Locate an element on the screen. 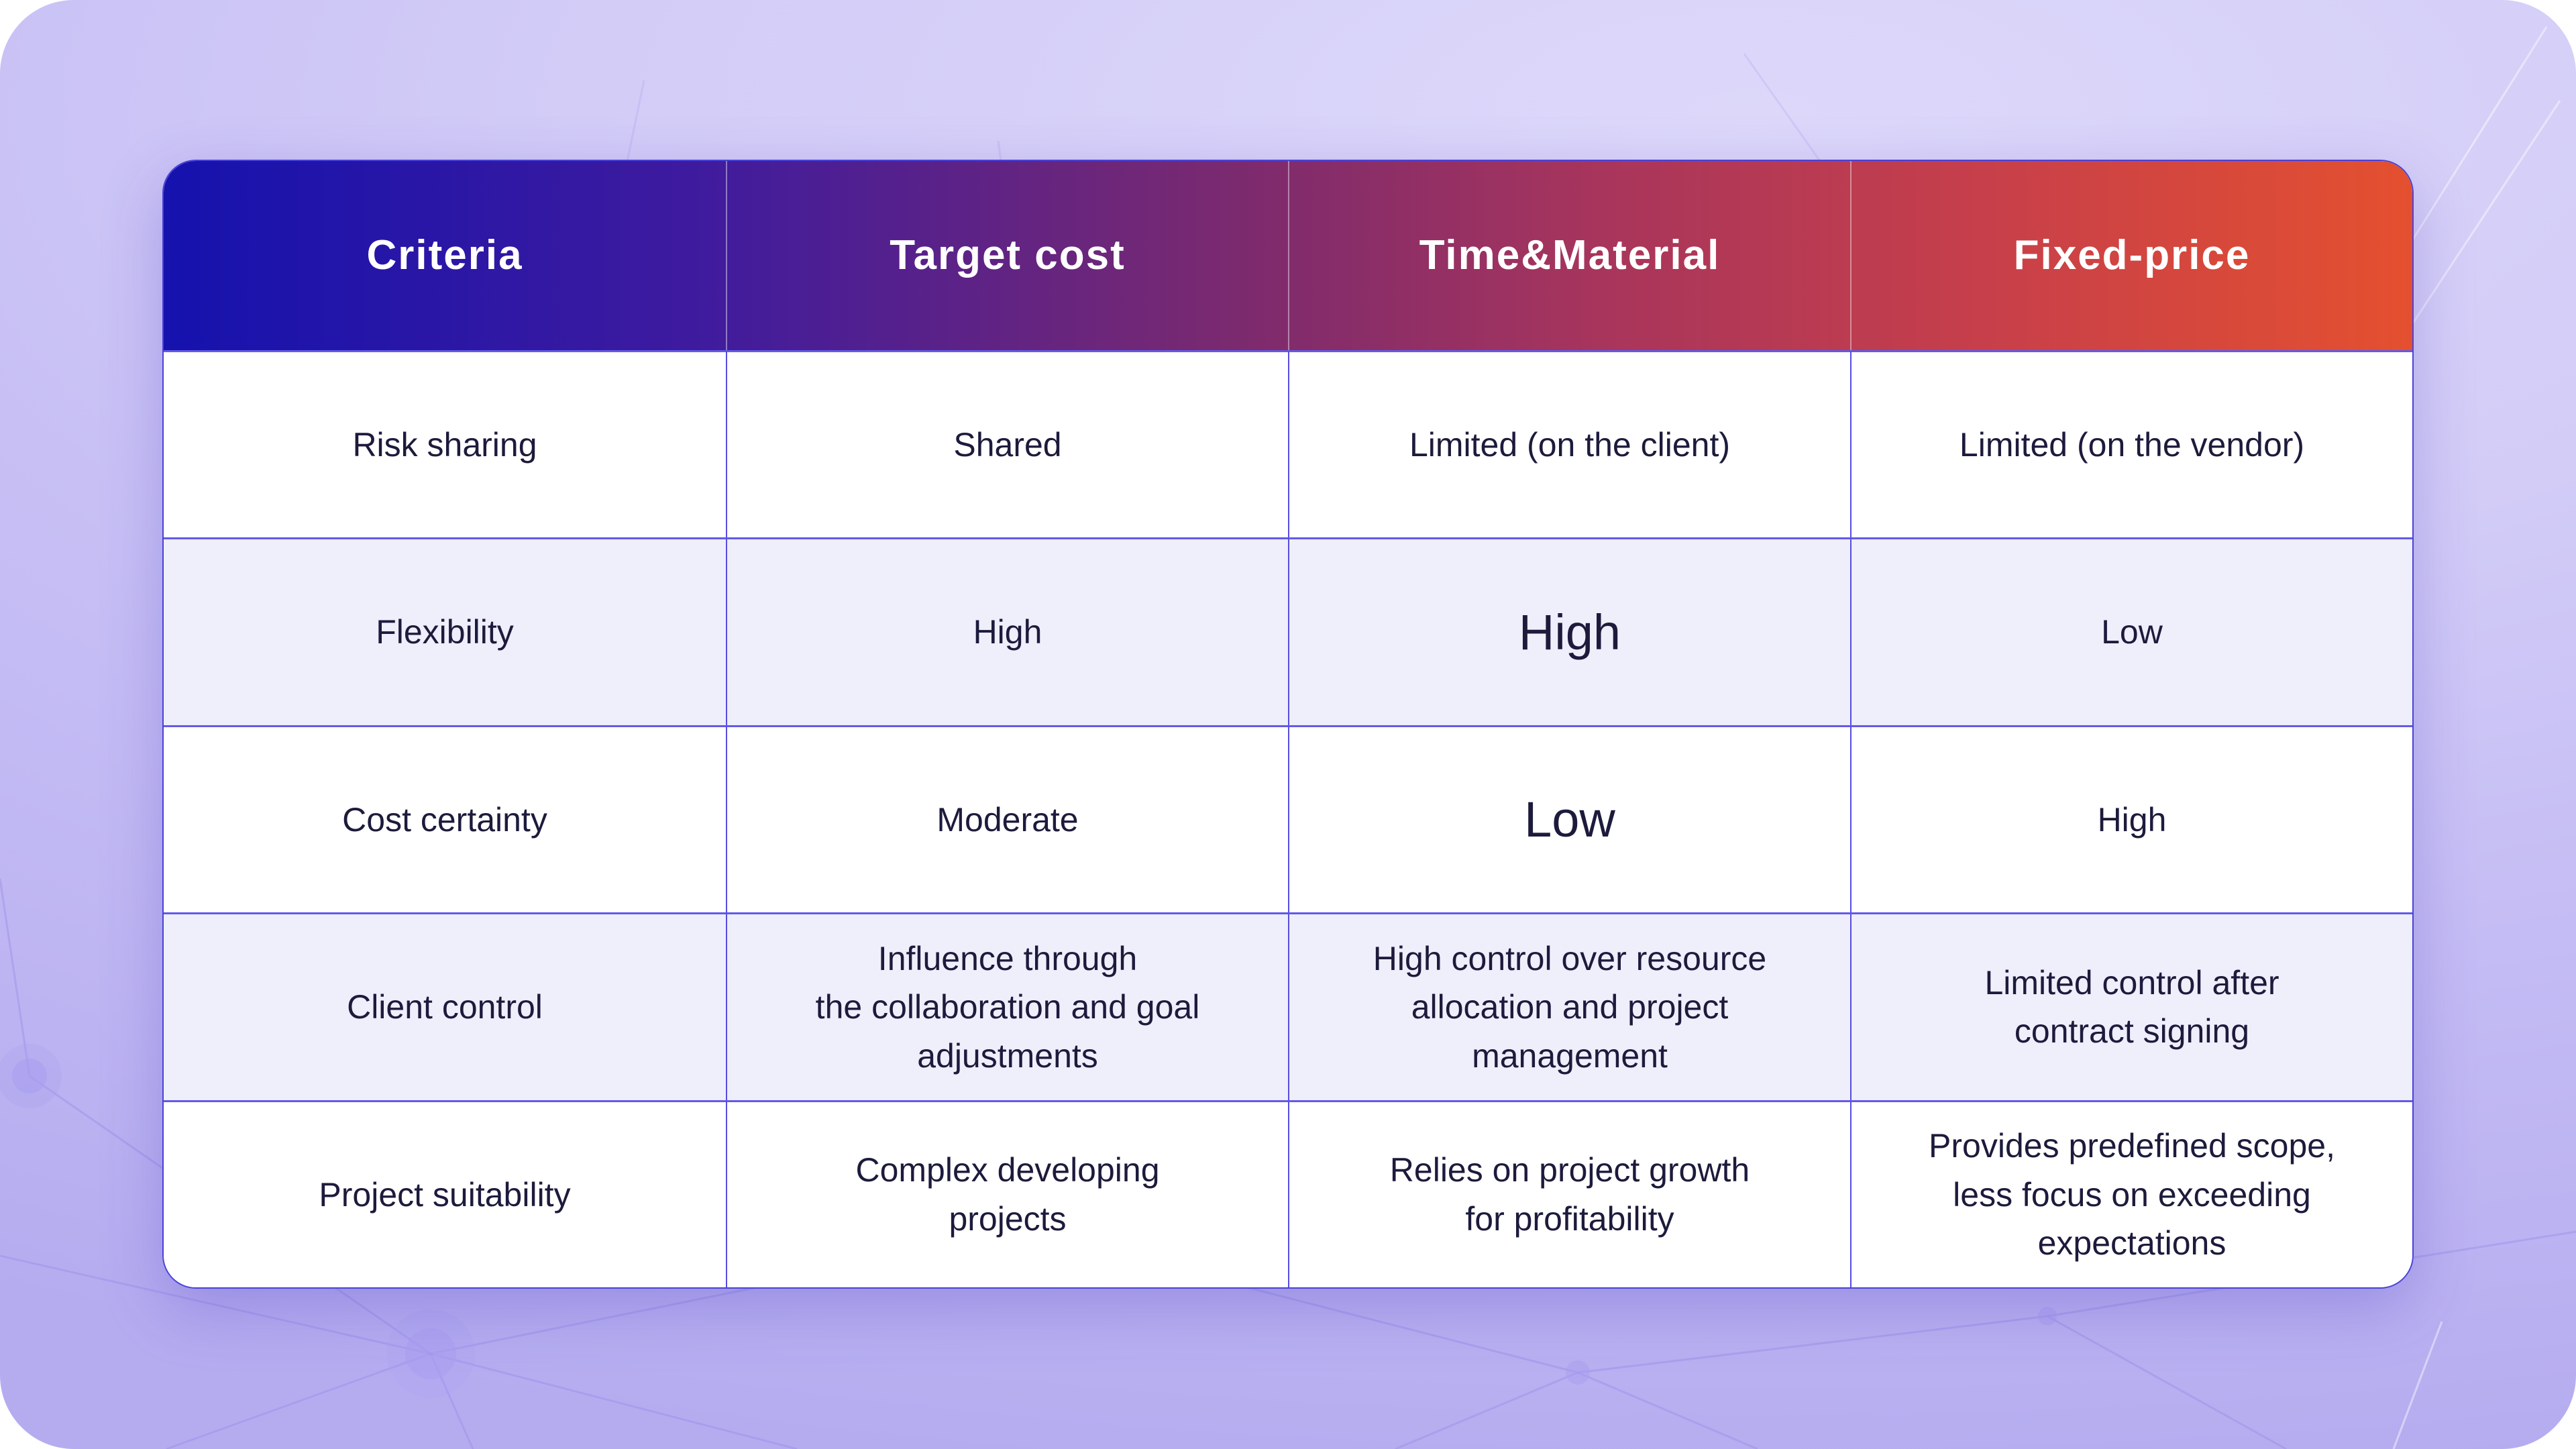  header-cell-target-cost: Target cost is located at coordinates (1007, 255).